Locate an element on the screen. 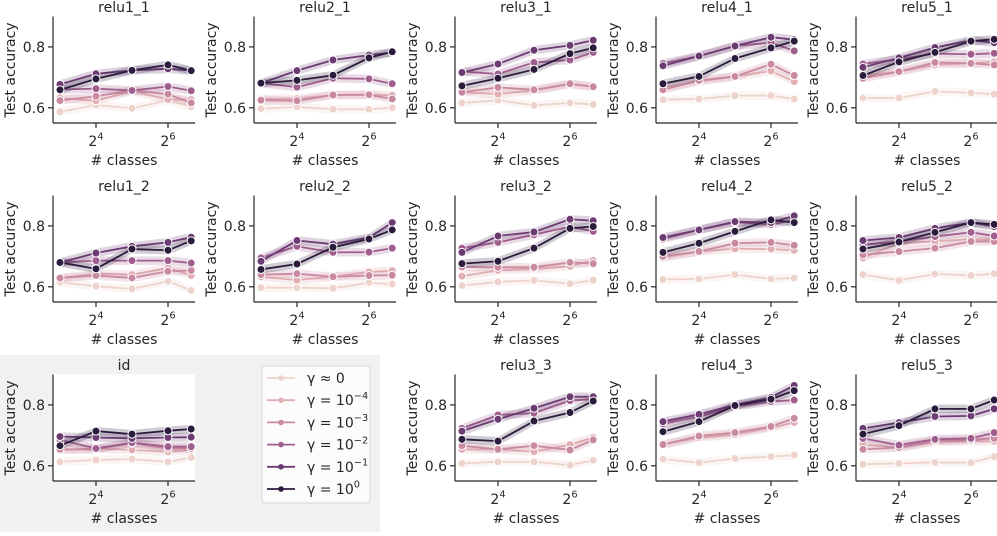  panel-title: relu1_2 is located at coordinates (124, 187).